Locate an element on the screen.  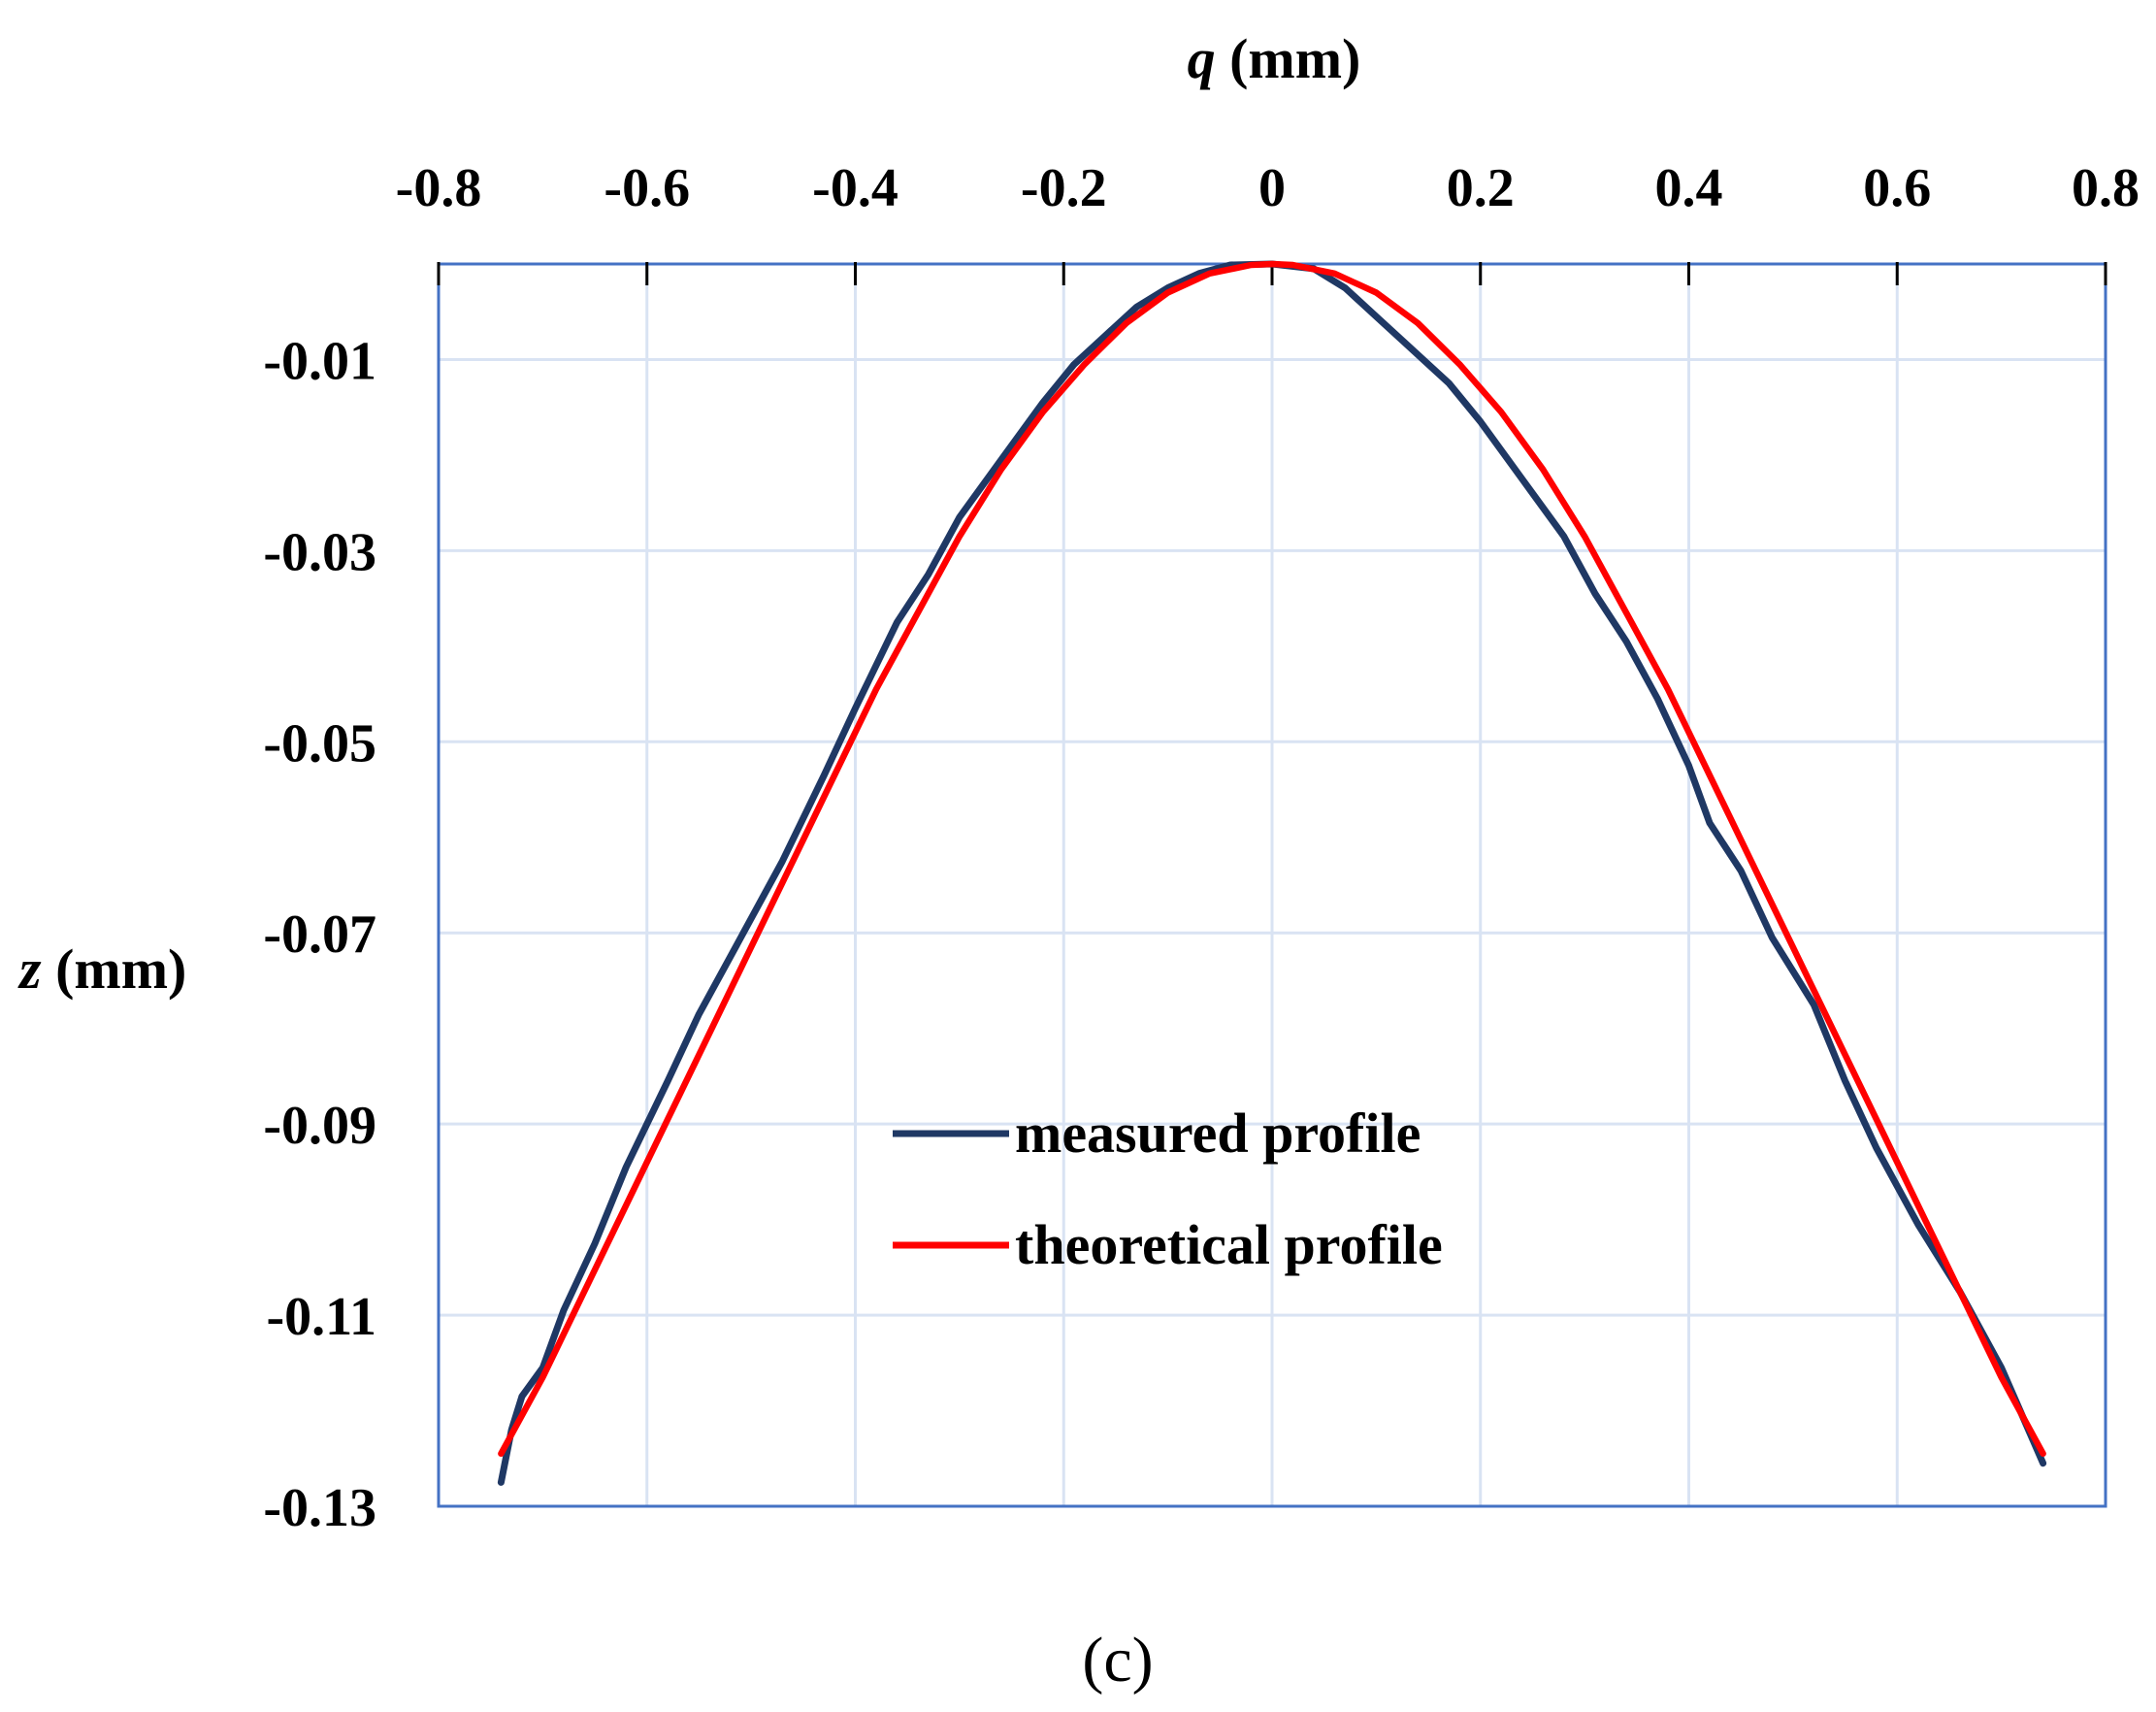
y-tick-label: -0.11 is located at coordinates (321, 1317).